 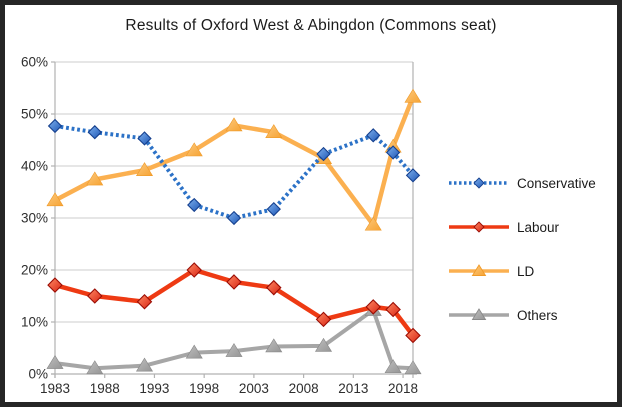 What do you see at coordinates (34, 270) in the screenshot?
I see `y-tick-label: 20%` at bounding box center [34, 270].